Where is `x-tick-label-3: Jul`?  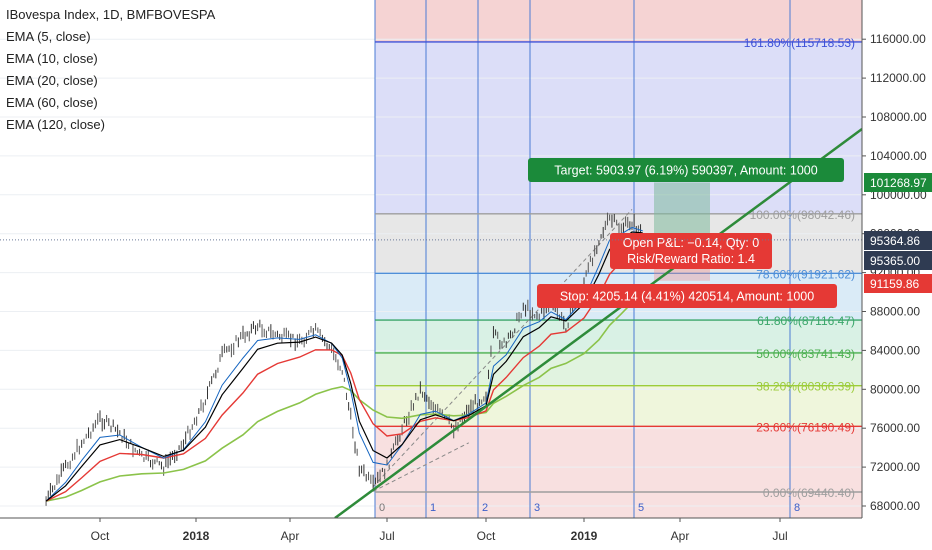
x-tick-label-3: Jul is located at coordinates (386, 536).